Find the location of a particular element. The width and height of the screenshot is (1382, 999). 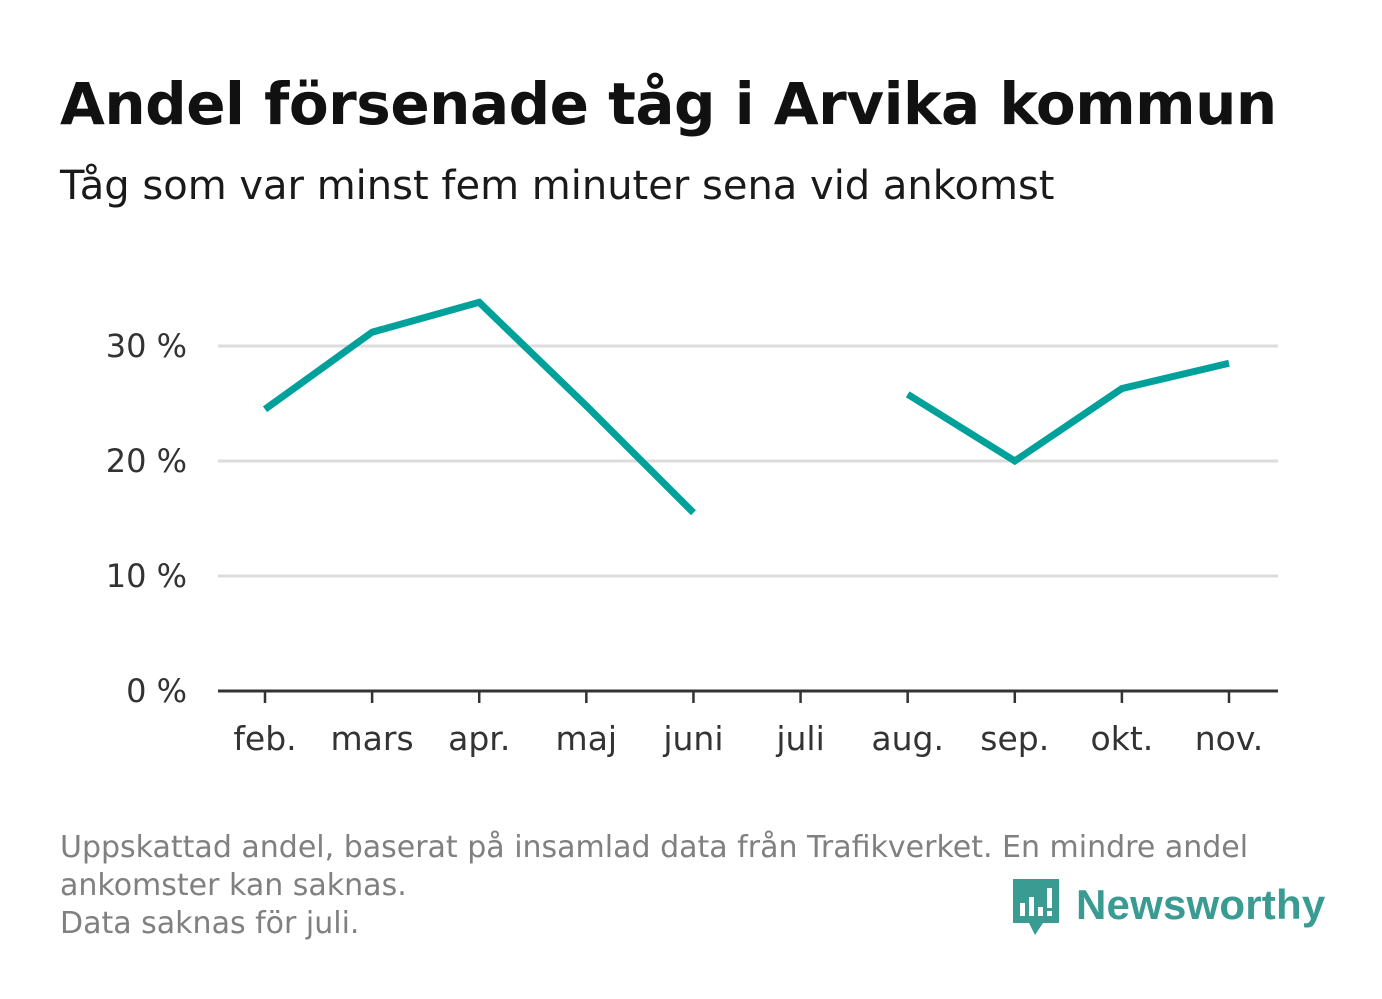

x-tick-label: aug. is located at coordinates (907, 738).